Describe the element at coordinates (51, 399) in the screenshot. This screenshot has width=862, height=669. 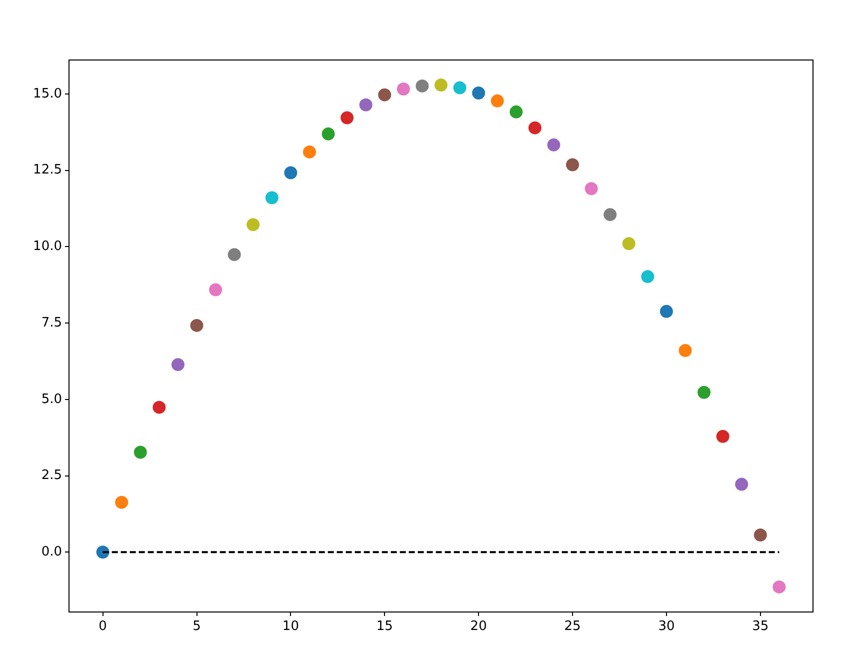
I see `y-tick-label: 5.0` at that location.